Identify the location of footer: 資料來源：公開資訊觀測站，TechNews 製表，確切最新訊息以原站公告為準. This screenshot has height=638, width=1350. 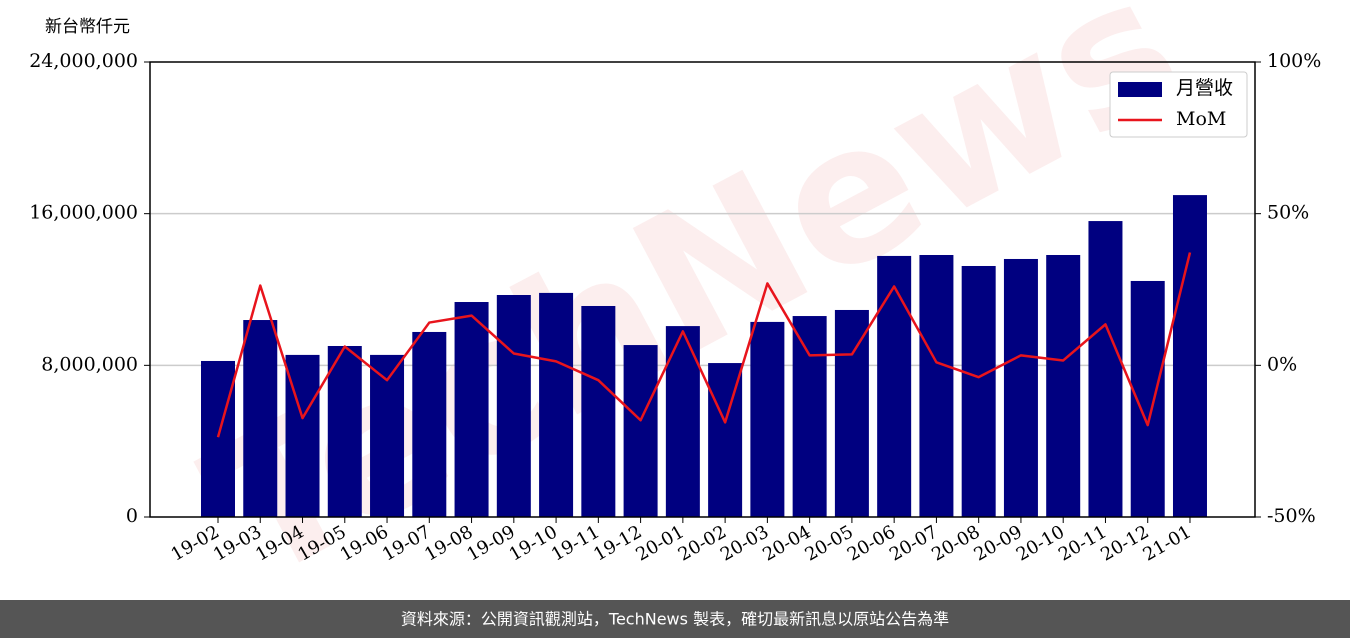
(675, 619).